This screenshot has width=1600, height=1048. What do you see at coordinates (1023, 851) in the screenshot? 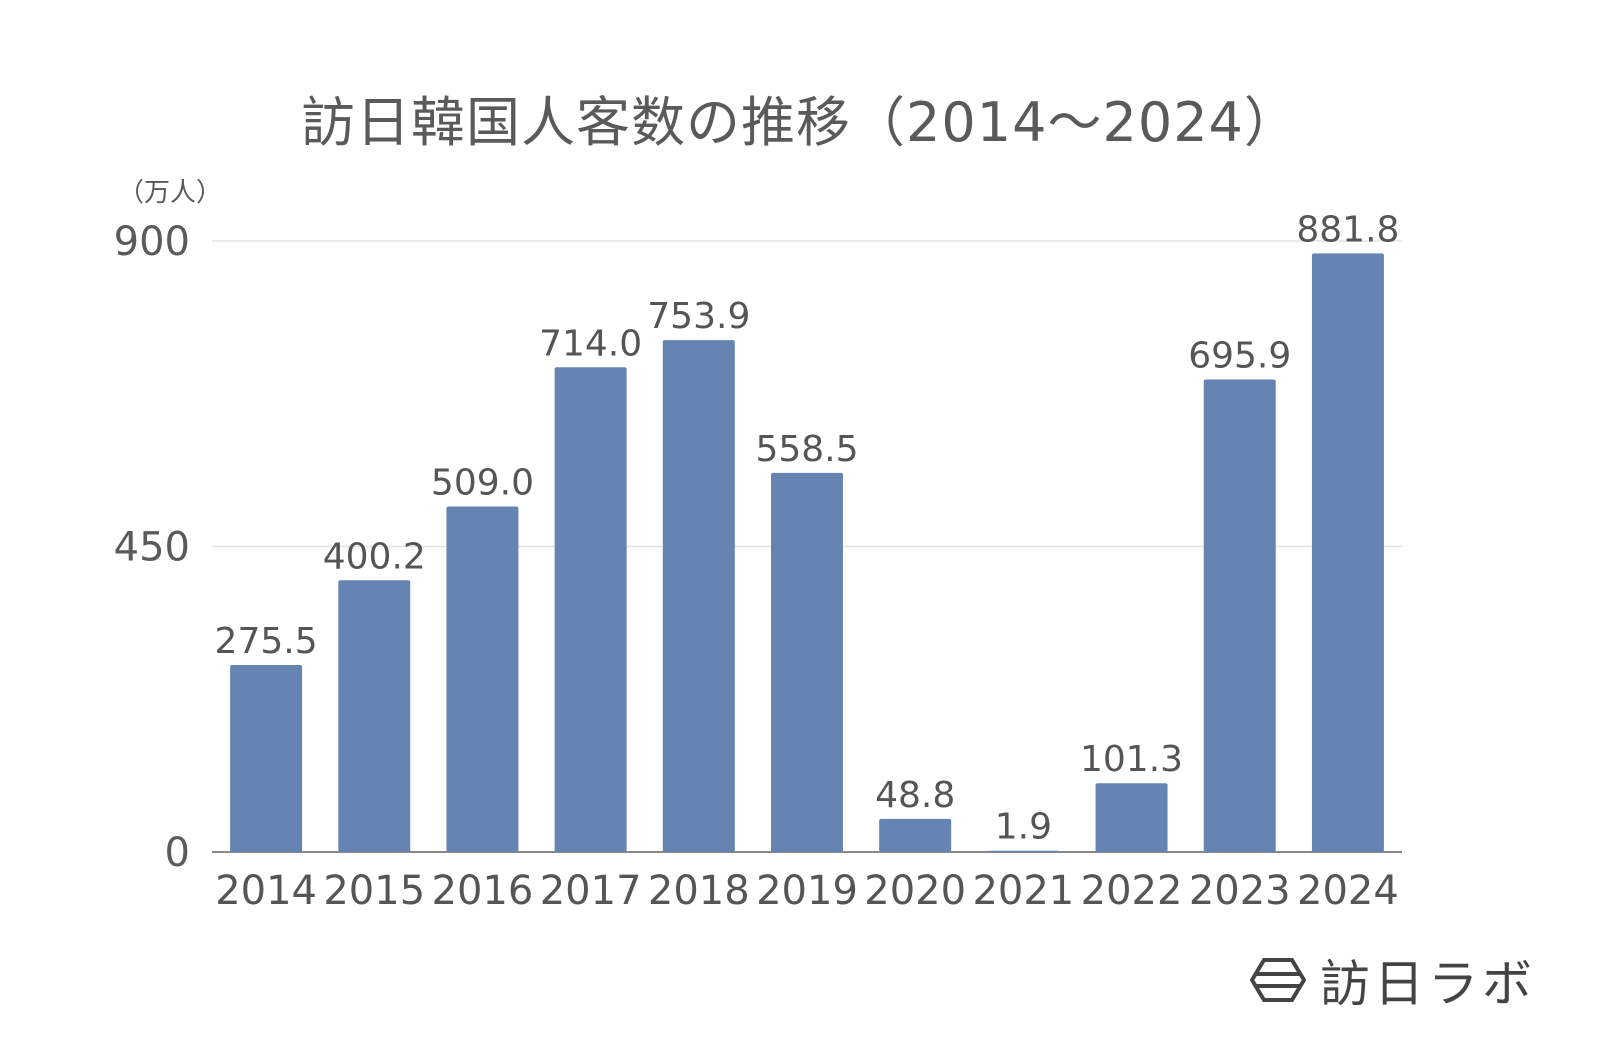
I see `bar-2021` at bounding box center [1023, 851].